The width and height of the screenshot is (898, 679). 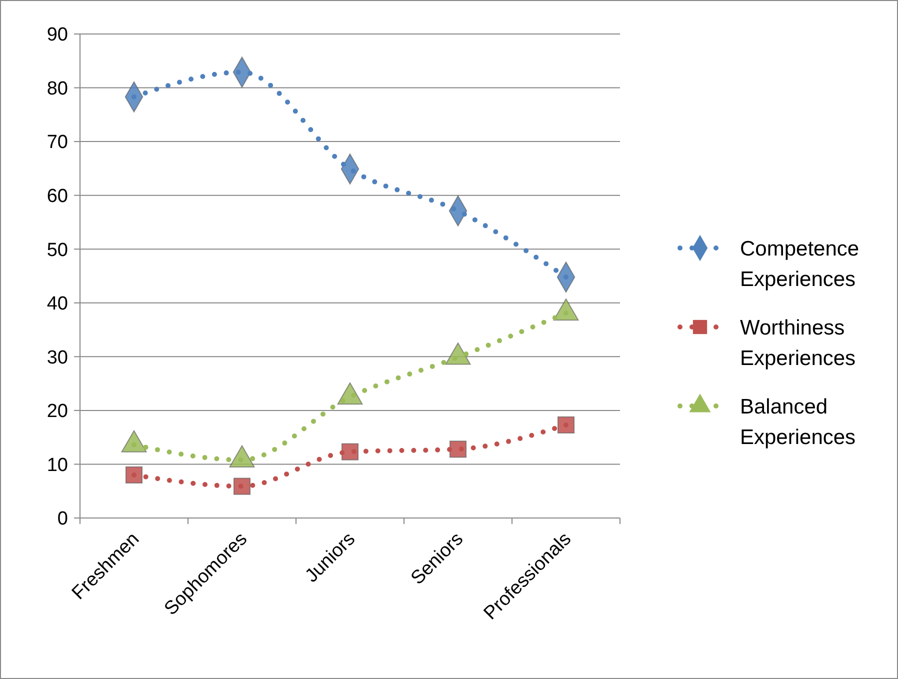 I want to click on y-tick-label: 30, so click(x=57, y=357).